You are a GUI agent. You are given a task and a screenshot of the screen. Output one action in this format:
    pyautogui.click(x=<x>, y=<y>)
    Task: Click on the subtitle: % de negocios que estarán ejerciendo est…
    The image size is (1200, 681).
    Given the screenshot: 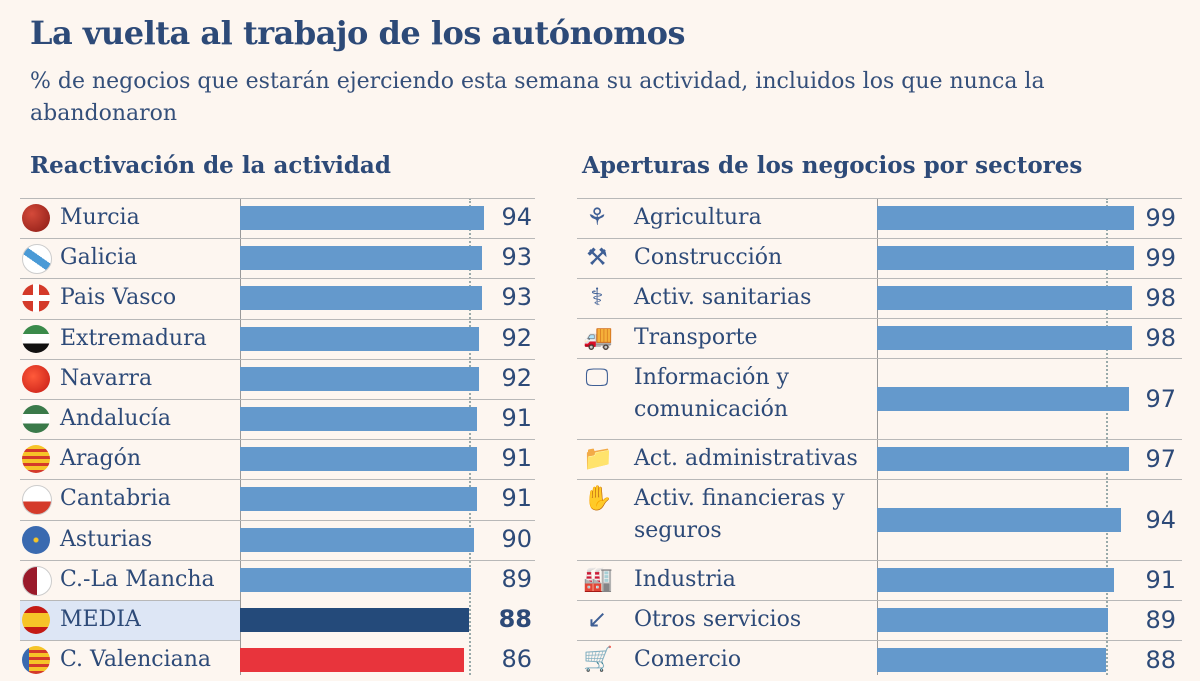 What is the action you would take?
    pyautogui.click(x=537, y=97)
    